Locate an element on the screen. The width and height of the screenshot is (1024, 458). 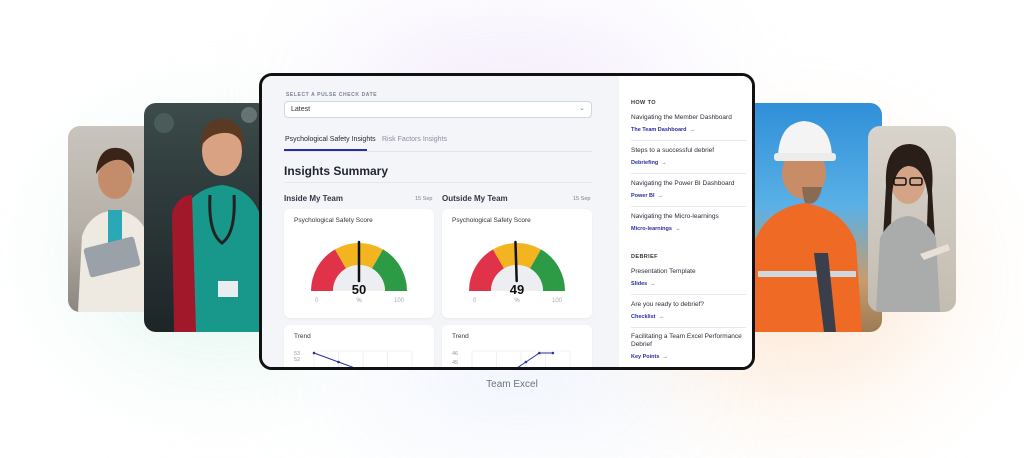
tabs-divider is located at coordinates (438, 151).